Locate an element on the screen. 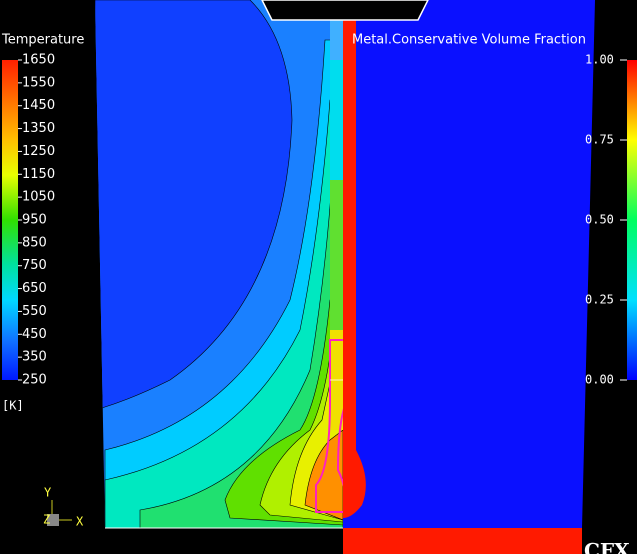 This screenshot has width=637, height=554. axis-label: Y is located at coordinates (48, 493).